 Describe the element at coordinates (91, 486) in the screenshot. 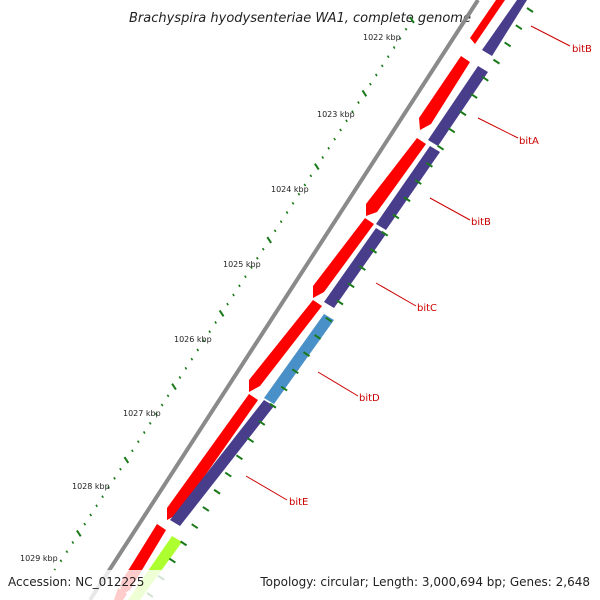

I see `ruler-label: 1028 kbp` at that location.